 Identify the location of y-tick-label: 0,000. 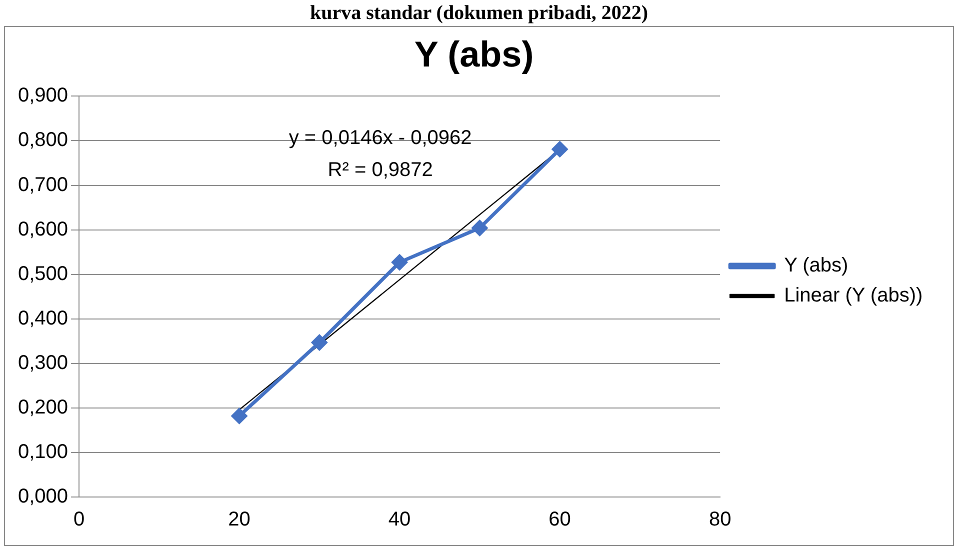
(43, 497).